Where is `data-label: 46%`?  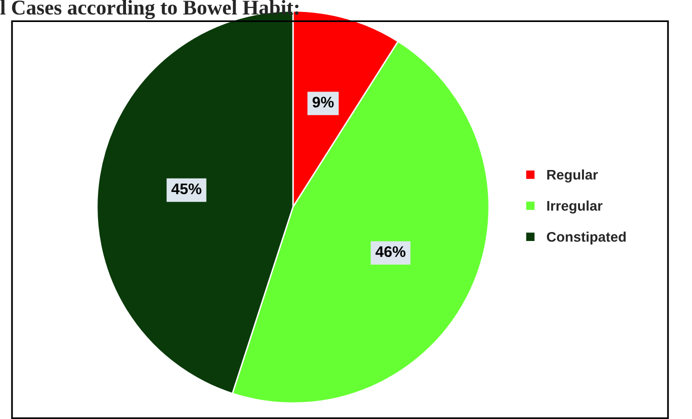
data-label: 46% is located at coordinates (391, 252).